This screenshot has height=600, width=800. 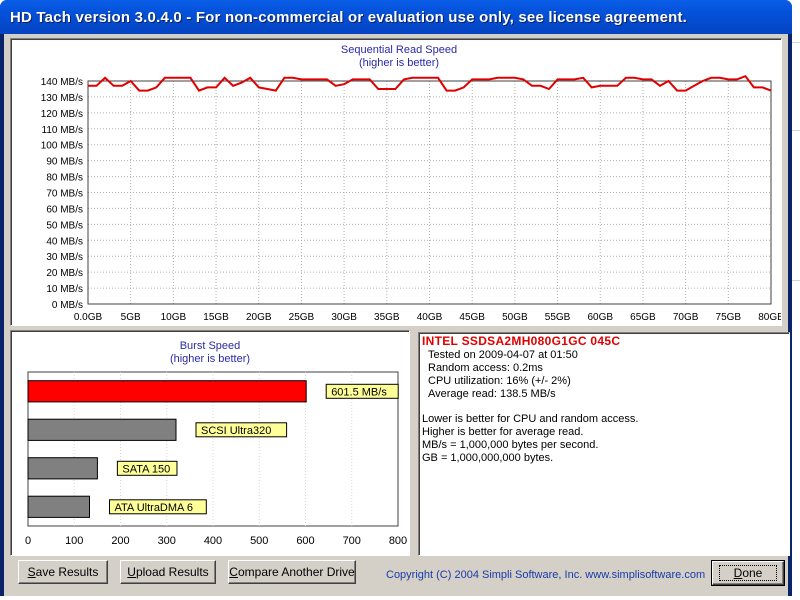 I want to click on x-tick-label: 55GB, so click(x=558, y=317).